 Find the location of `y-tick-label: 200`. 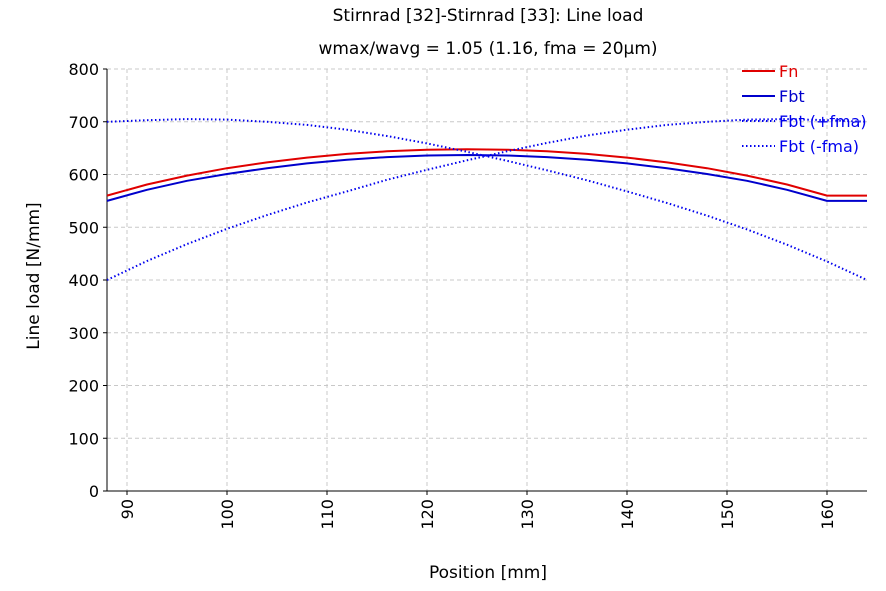

y-tick-label: 200 is located at coordinates (83, 386).